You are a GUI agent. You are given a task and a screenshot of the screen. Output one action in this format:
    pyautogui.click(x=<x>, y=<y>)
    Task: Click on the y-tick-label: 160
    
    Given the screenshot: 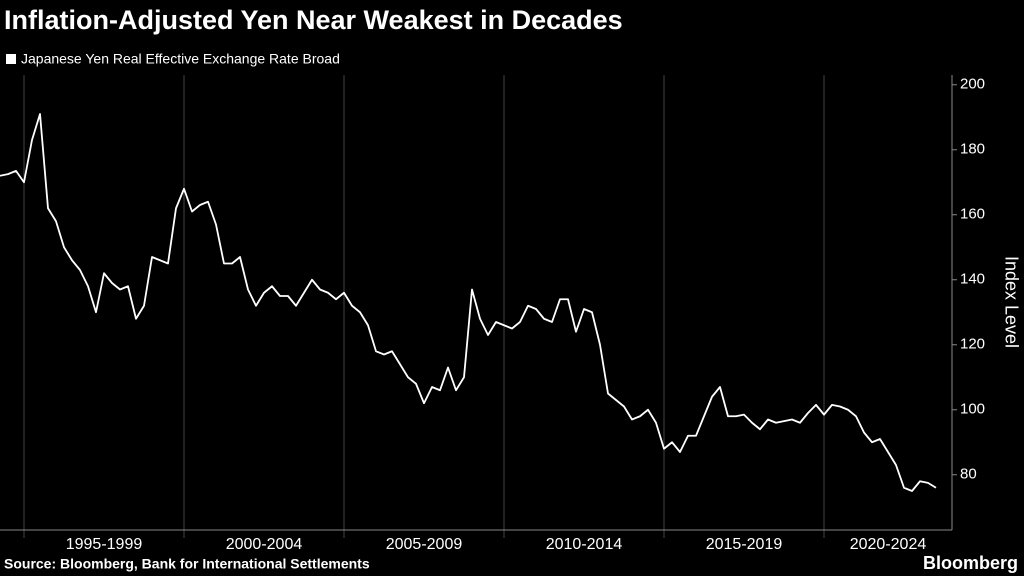 What is the action you would take?
    pyautogui.click(x=972, y=214)
    